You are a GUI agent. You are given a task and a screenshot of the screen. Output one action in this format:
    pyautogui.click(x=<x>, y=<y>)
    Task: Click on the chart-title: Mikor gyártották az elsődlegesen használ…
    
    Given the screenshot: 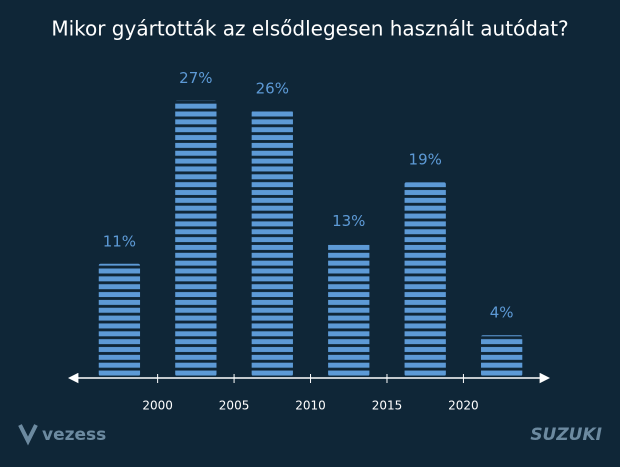 What is the action you would take?
    pyautogui.click(x=309, y=29)
    